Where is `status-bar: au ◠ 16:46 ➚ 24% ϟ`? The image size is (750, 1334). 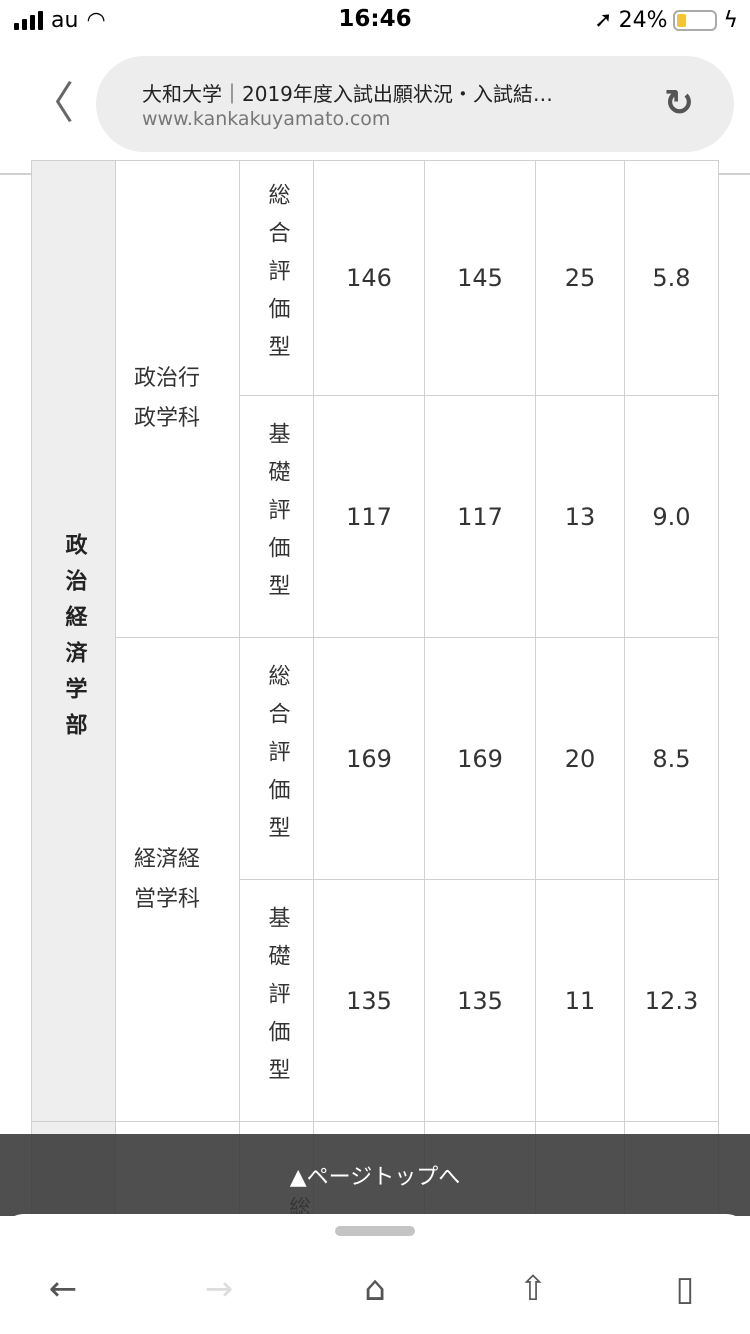 status-bar: au ◠ 16:46 ➚ 24% ϟ is located at coordinates (375, 22).